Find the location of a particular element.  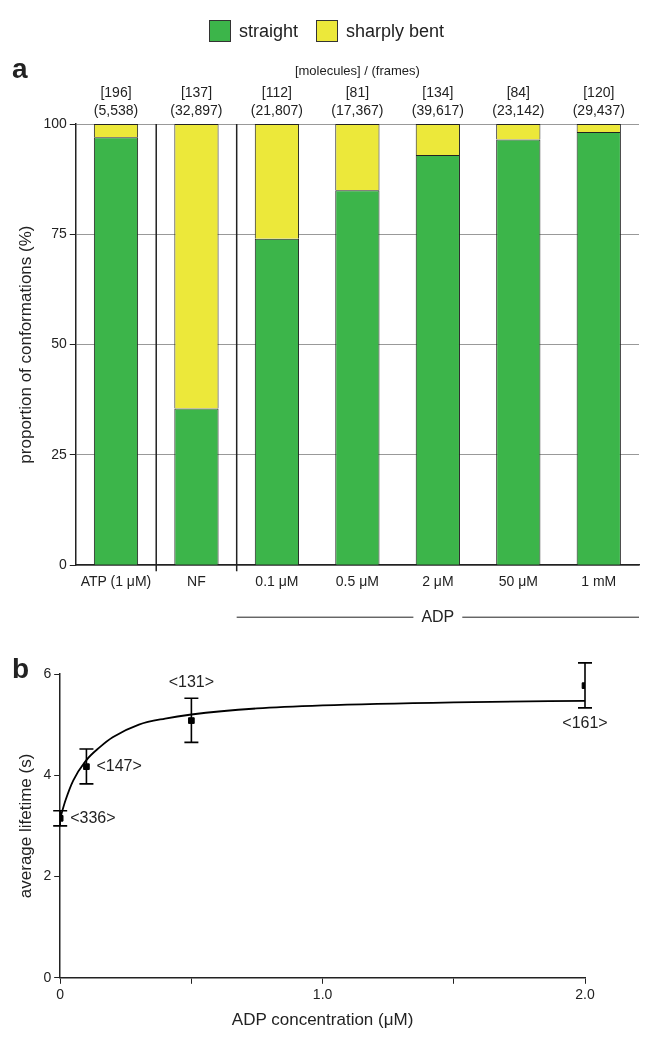

x-axis-title: ADP concentration (μM) is located at coordinates (322, 1020).